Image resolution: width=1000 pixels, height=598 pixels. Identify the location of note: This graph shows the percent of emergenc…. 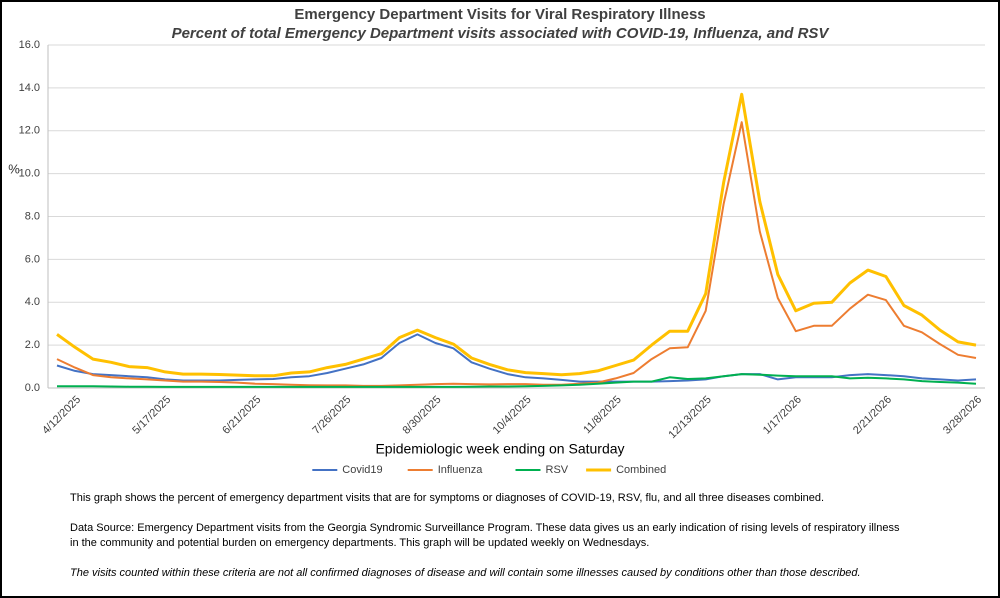
(447, 498).